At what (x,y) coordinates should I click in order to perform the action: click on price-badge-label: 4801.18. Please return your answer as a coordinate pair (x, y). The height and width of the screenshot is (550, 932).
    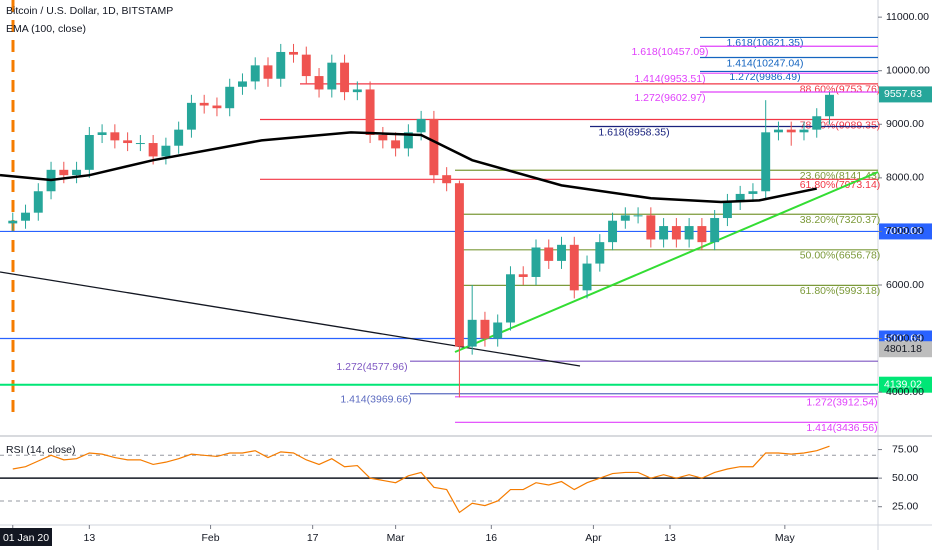
    Looking at the image, I should click on (903, 349).